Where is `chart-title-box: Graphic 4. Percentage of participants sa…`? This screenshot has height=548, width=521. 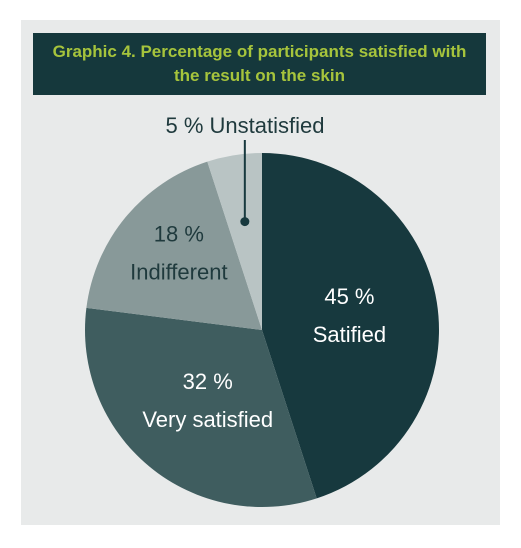
chart-title-box: Graphic 4. Percentage of participants sa… is located at coordinates (259, 64).